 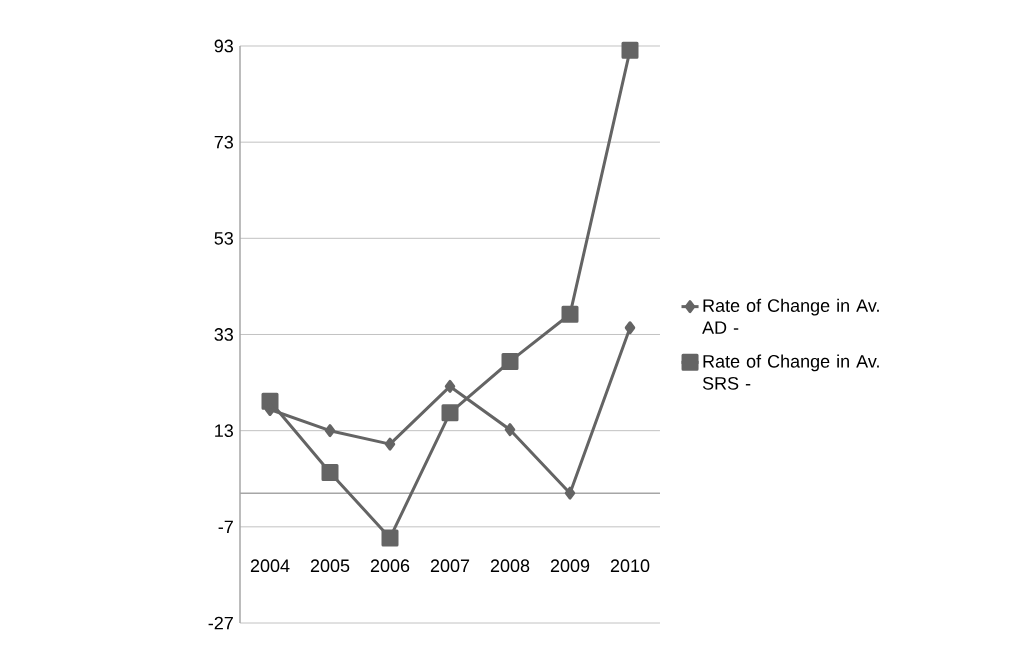 I want to click on legend-label: Rate of Change in Av. SRS -, so click(x=790, y=372).